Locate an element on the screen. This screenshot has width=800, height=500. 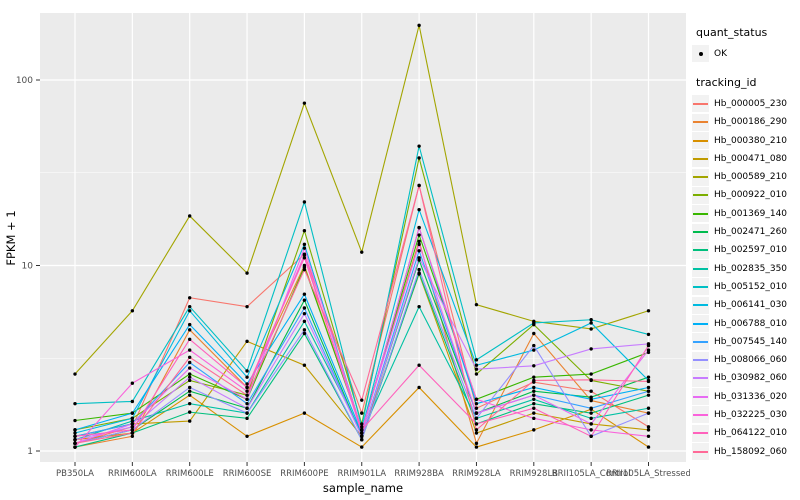
legend-item-label: Hb_000380_210 is located at coordinates (751, 140).